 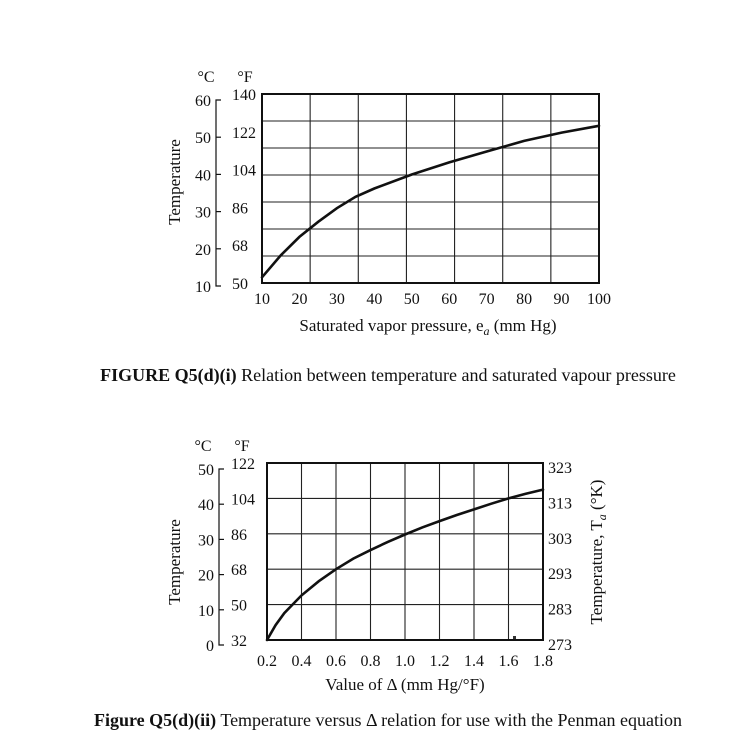 I want to click on chart2-grid, so click(x=405, y=551).